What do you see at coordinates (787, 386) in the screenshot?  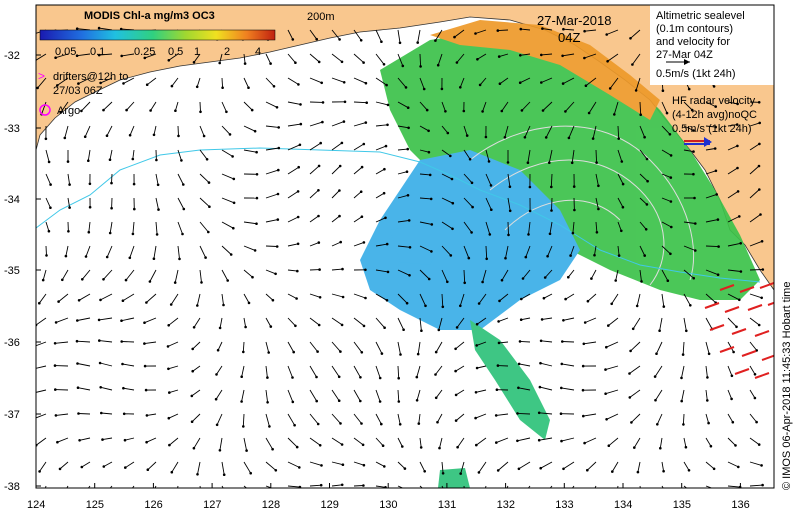 I see `credit-text: © IMOS 06-Apr-2018 11:45:33 Hobart time` at bounding box center [787, 386].